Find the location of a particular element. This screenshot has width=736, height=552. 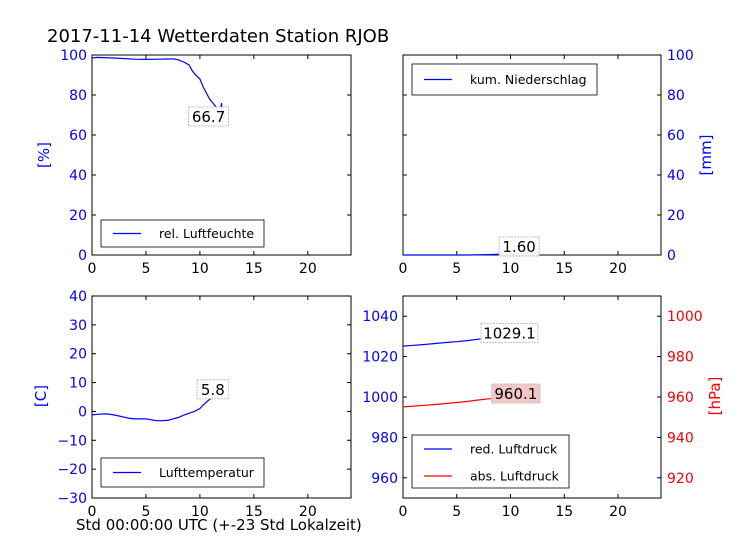

y-tick-label-right: 40 is located at coordinates (676, 176).